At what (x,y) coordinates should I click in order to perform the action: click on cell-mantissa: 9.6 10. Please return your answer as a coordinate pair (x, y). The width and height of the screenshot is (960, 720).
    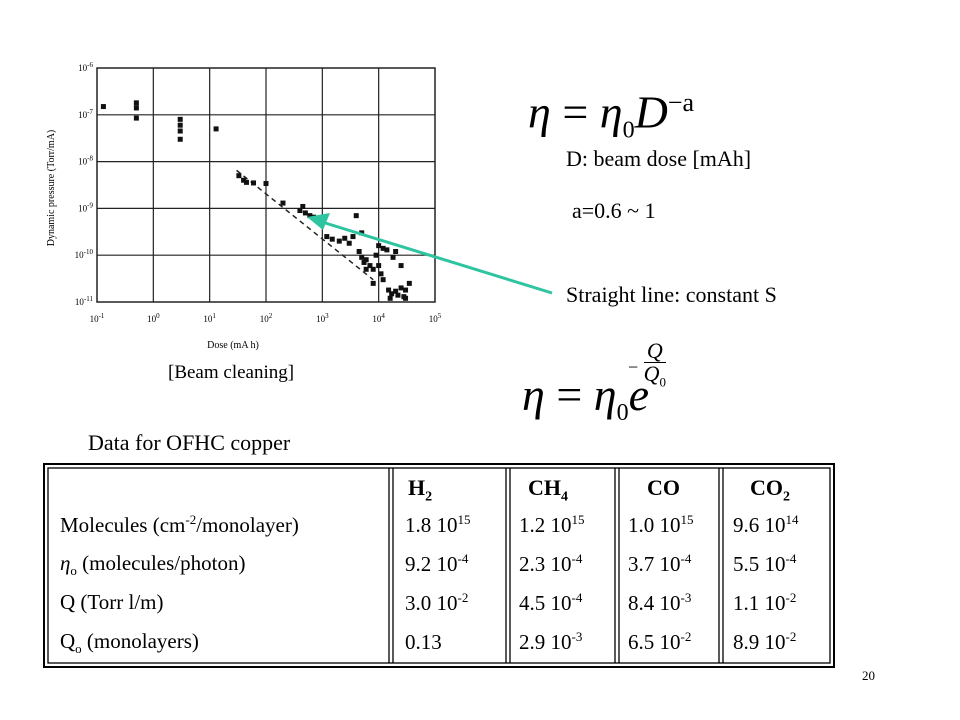
    Looking at the image, I should click on (759, 525).